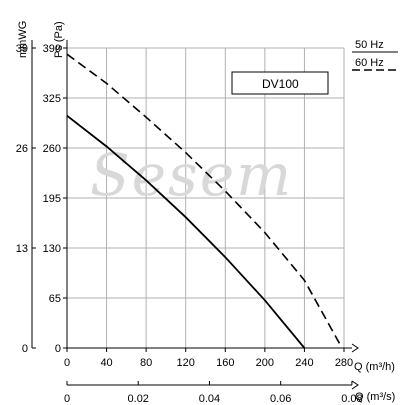  What do you see at coordinates (106, 363) in the screenshot?
I see `x-top-tick-label: 40` at bounding box center [106, 363].